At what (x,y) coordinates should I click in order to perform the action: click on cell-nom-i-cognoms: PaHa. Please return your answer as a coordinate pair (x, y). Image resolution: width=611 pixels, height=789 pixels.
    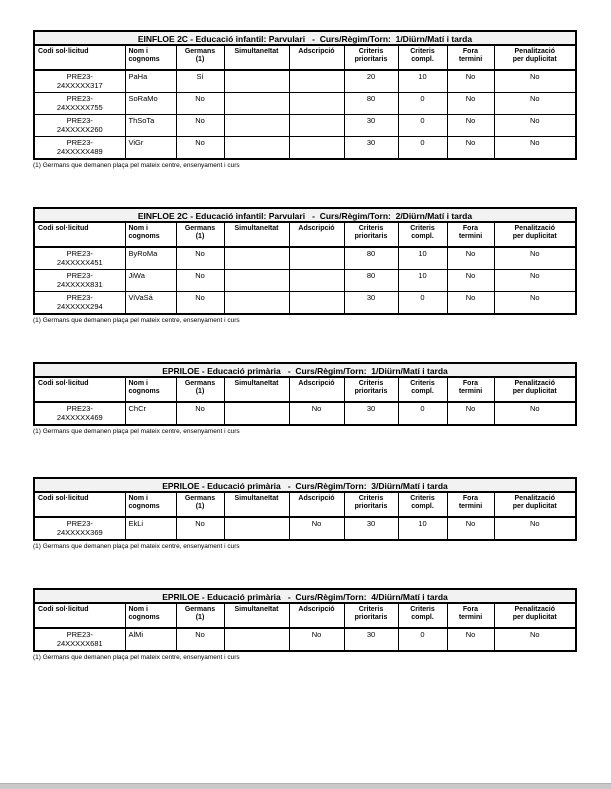
    Looking at the image, I should click on (150, 81).